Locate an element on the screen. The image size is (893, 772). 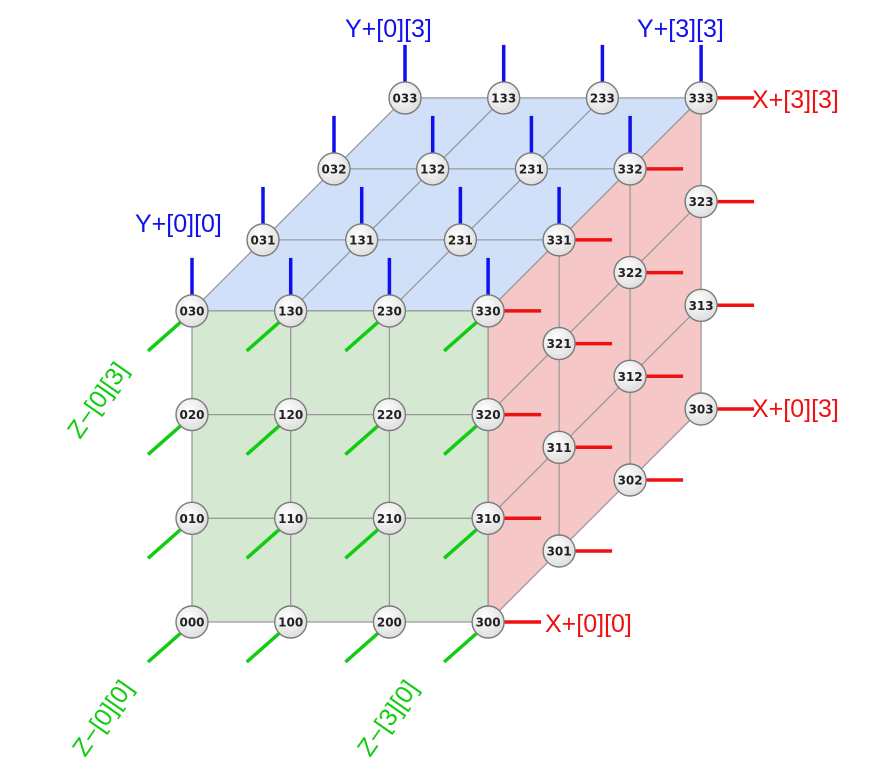
node-label: 330 is located at coordinates (488, 311).